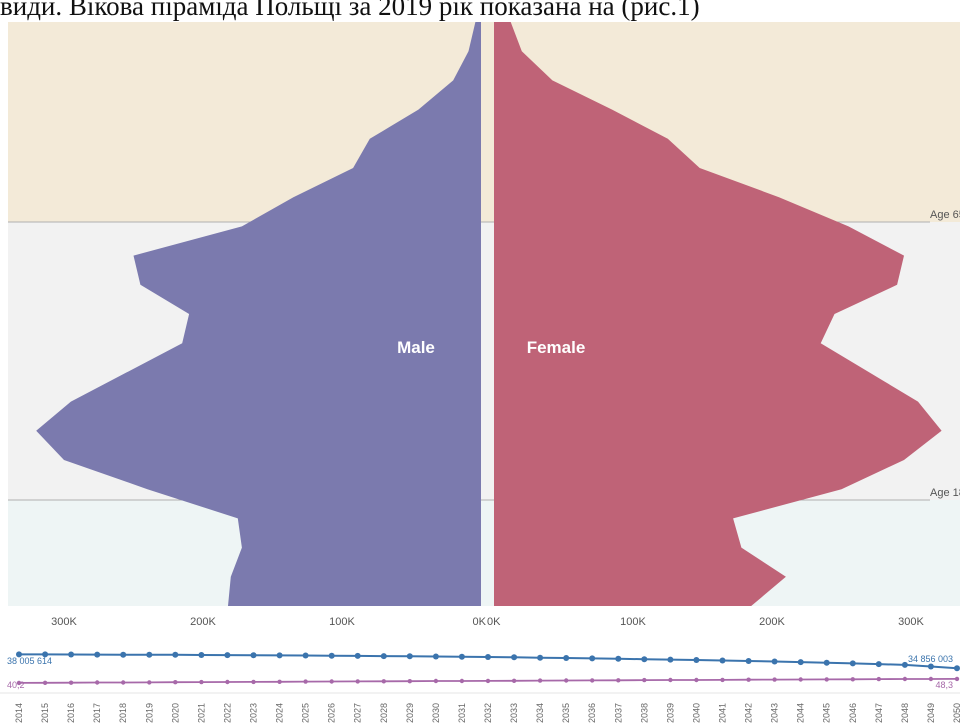 The height and width of the screenshot is (725, 960). What do you see at coordinates (723, 713) in the screenshot?
I see `year-label-2041: 2041` at bounding box center [723, 713].